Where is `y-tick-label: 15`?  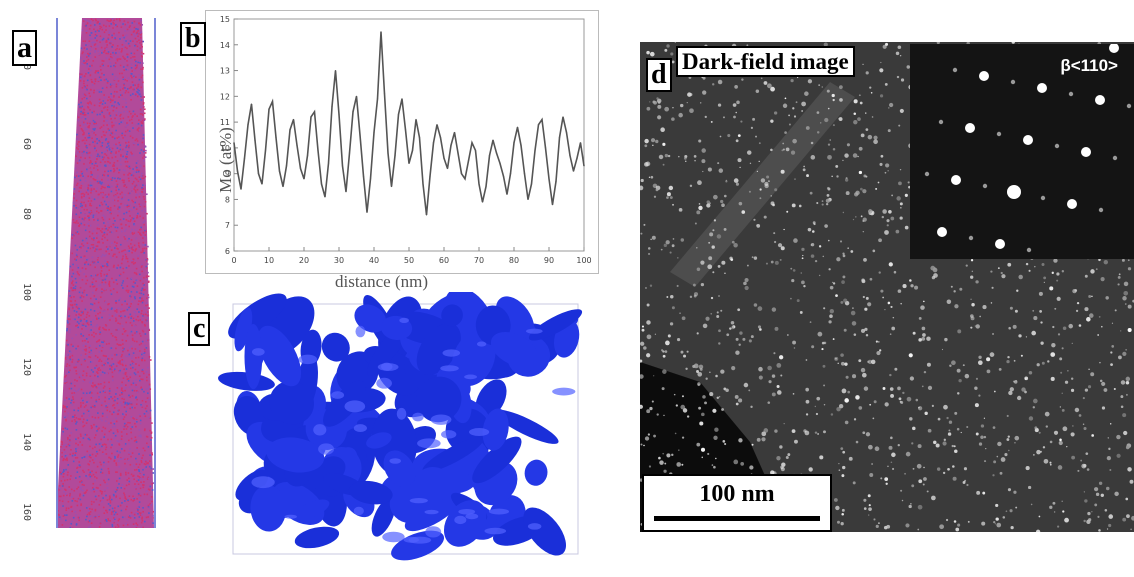 y-tick-label: 15 is located at coordinates (225, 19).